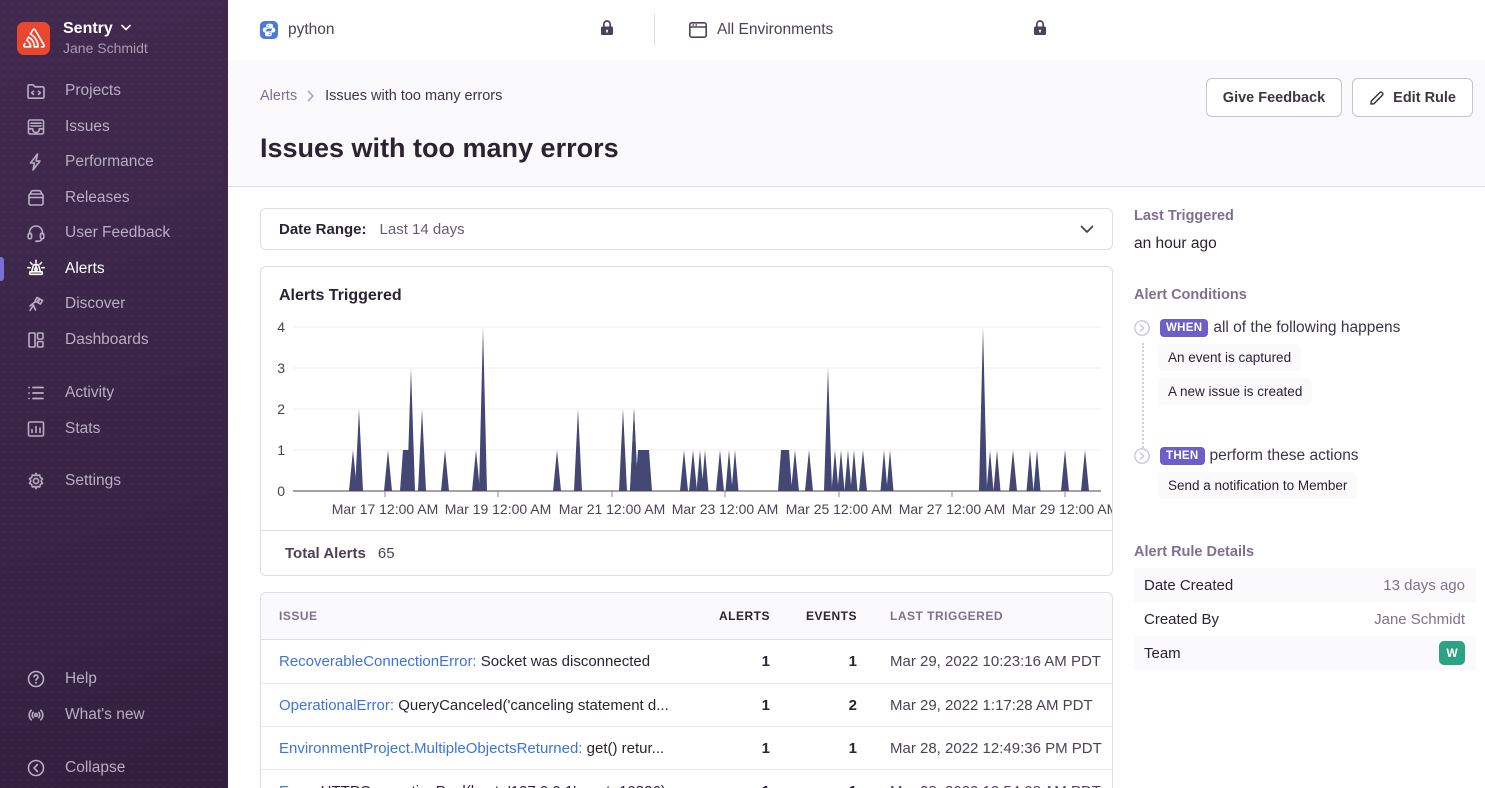  What do you see at coordinates (281, 409) in the screenshot?
I see `svg-text: 2` at bounding box center [281, 409].